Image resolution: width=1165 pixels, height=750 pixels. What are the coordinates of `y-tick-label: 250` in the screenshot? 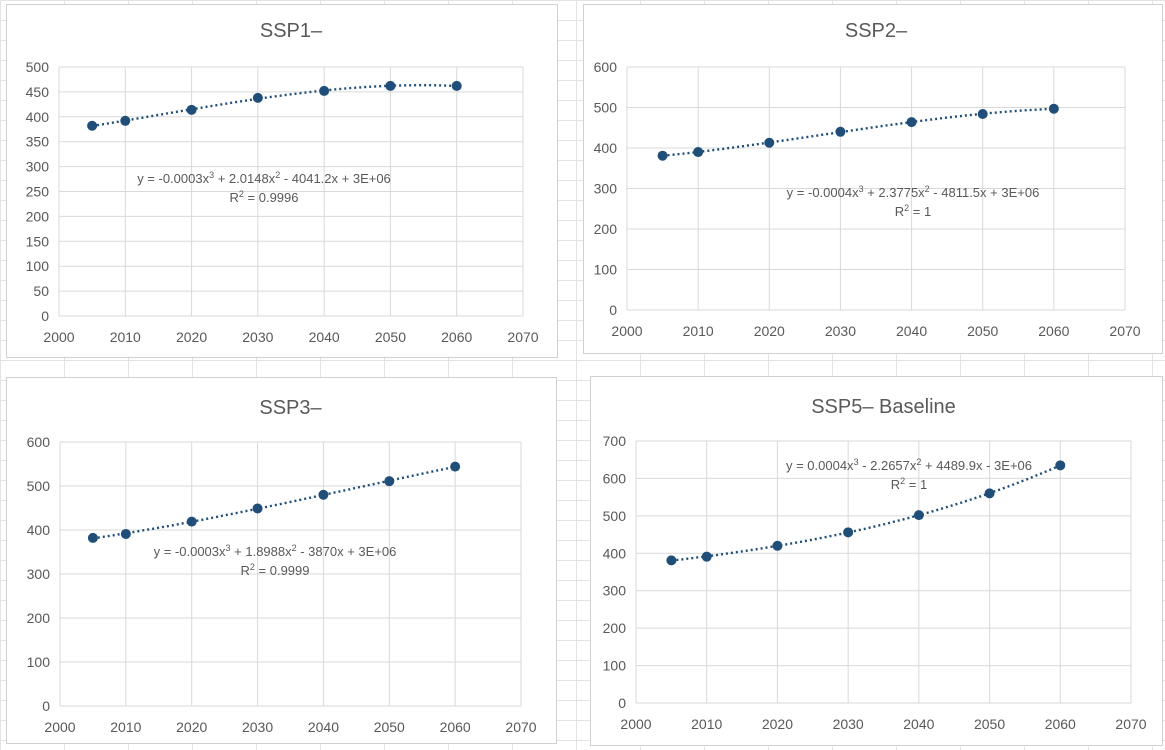 It's located at (38, 192).